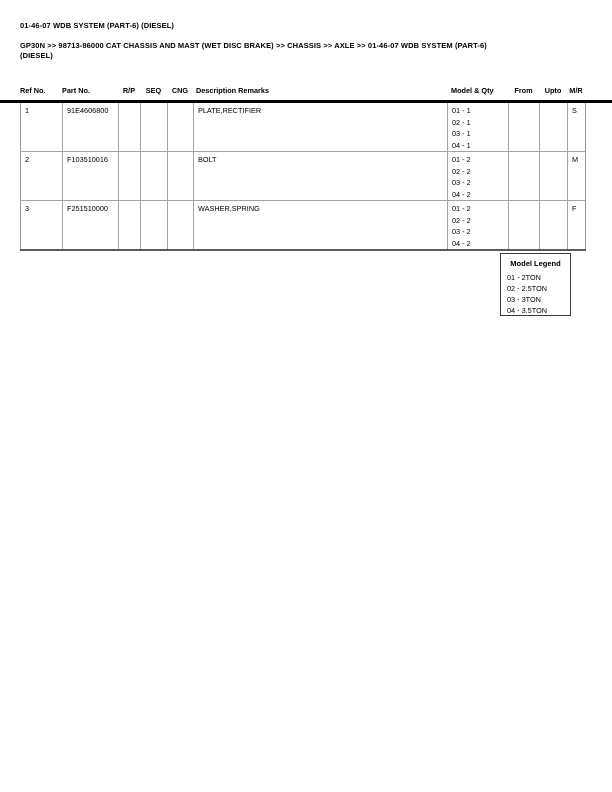  Describe the element at coordinates (41, 225) in the screenshot. I see `cell-ref-no: 3` at that location.